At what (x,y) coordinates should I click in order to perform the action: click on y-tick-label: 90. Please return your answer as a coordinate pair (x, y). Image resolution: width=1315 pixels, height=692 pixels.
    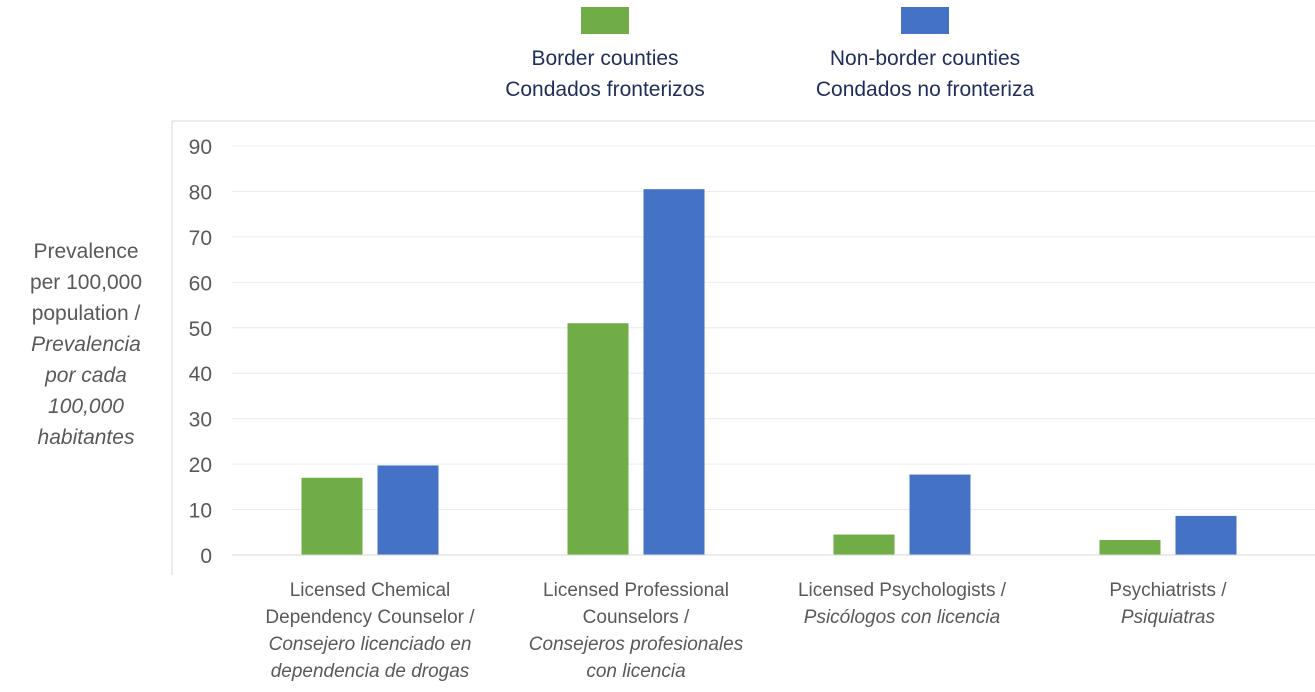
    Looking at the image, I should click on (200, 147).